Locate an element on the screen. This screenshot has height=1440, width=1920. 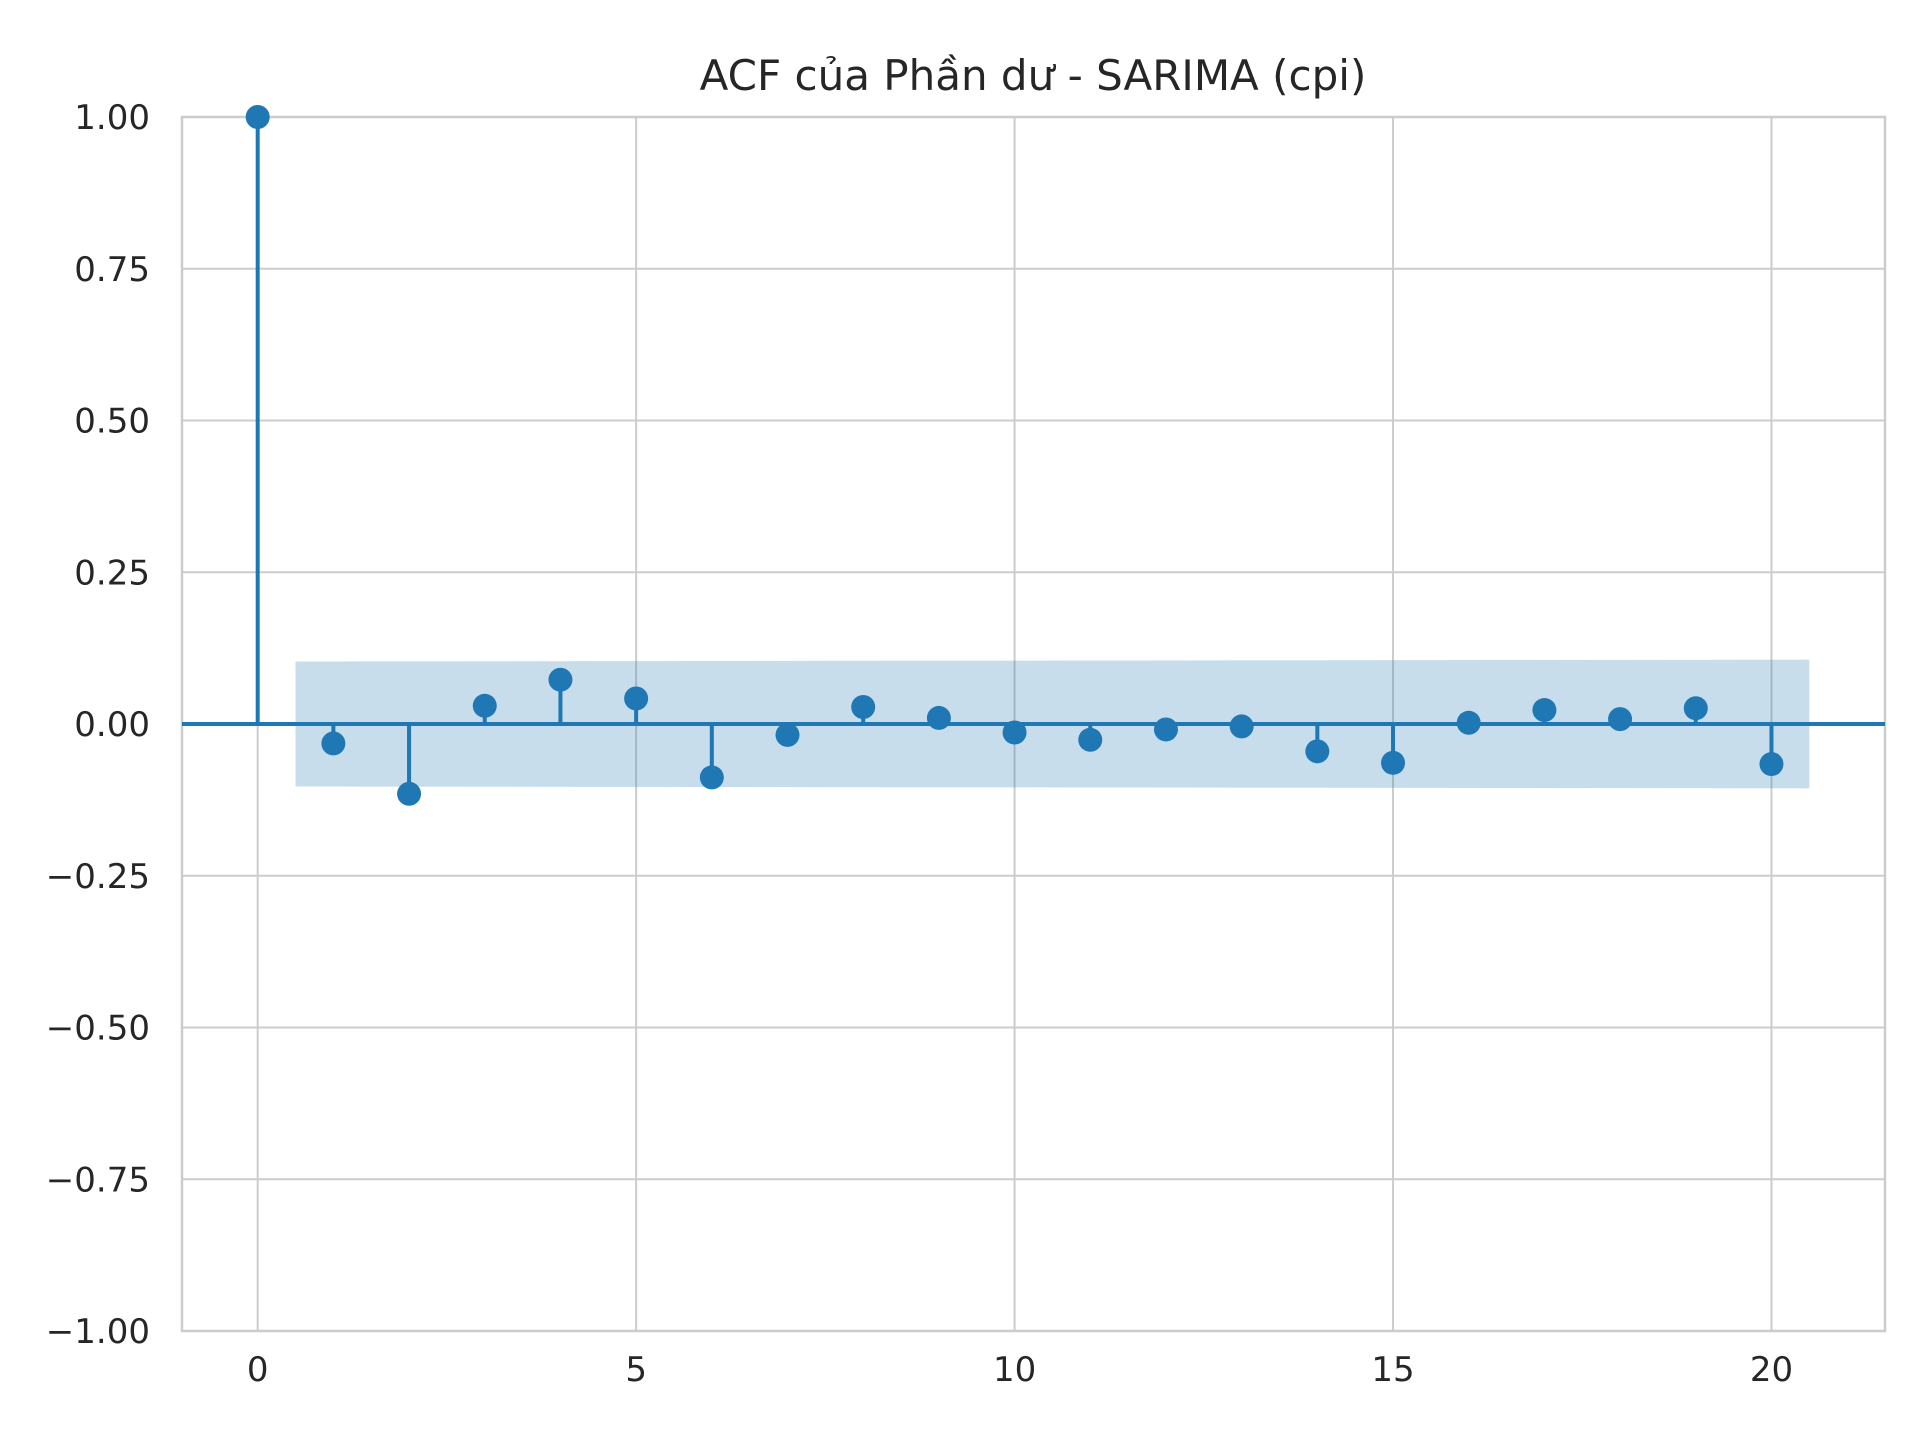
y-tick-label: −0.75 is located at coordinates (98, 1180).